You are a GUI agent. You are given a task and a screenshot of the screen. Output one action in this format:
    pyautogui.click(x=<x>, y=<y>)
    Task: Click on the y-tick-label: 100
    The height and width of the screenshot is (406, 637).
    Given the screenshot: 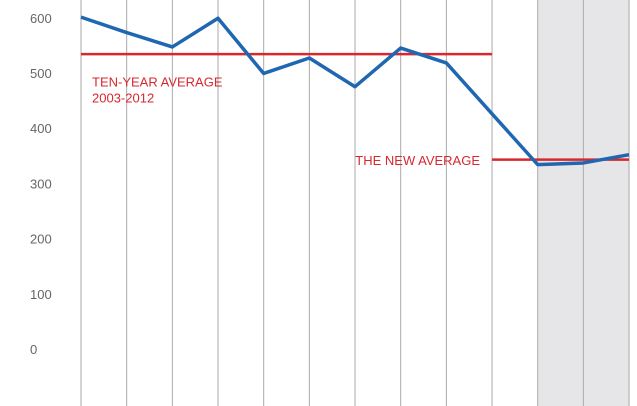 What is the action you would take?
    pyautogui.click(x=41, y=294)
    